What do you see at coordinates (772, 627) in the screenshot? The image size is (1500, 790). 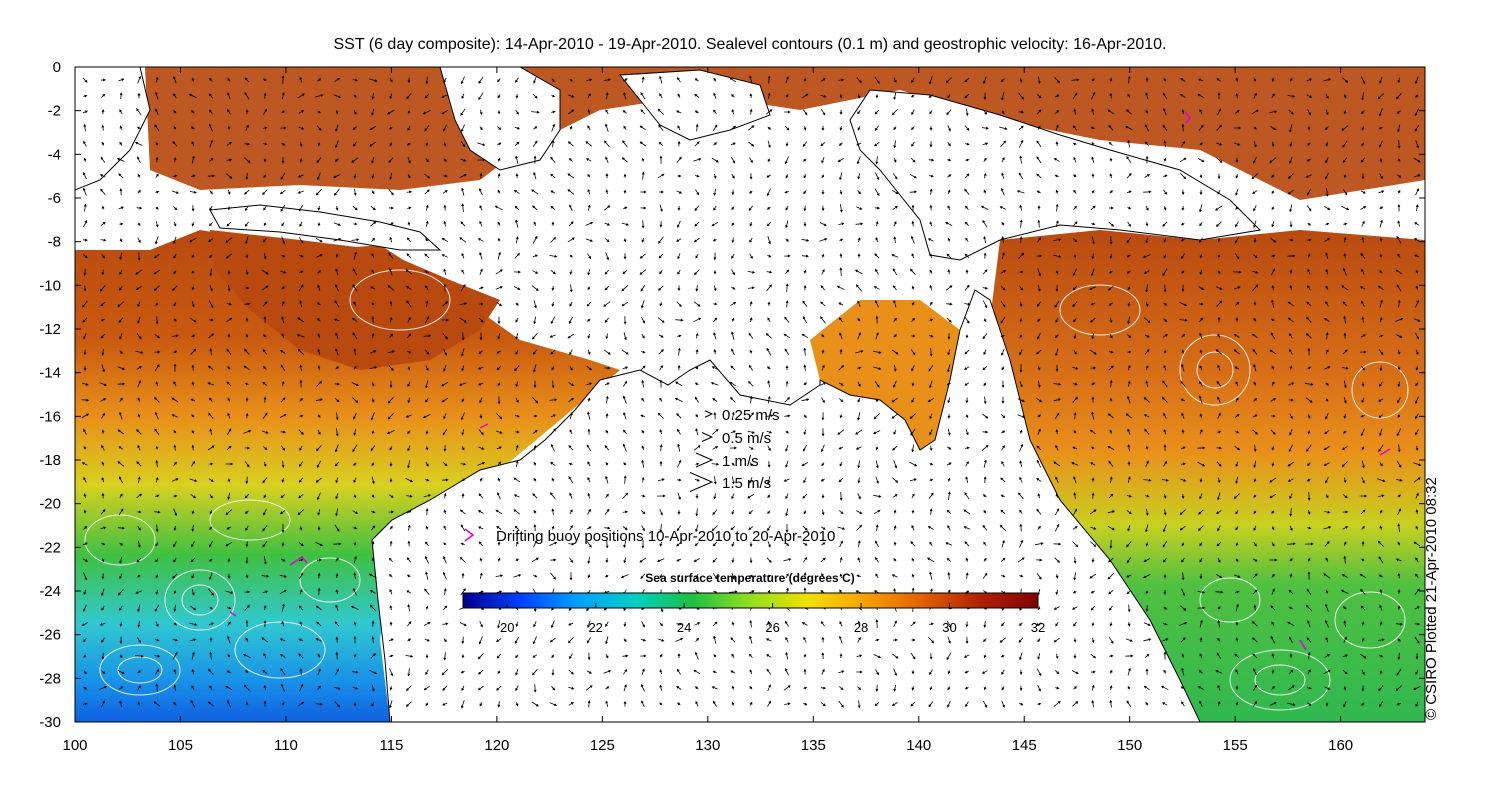 I see `colorbar-tick-label: 26` at bounding box center [772, 627].